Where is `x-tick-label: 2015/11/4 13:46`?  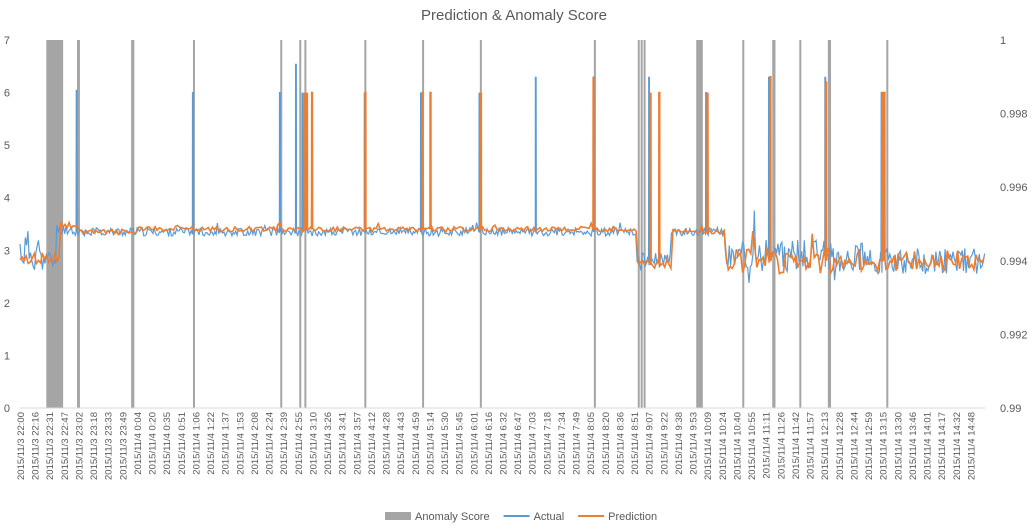
x-tick-label: 2015/11/4 13:46 is located at coordinates (913, 446).